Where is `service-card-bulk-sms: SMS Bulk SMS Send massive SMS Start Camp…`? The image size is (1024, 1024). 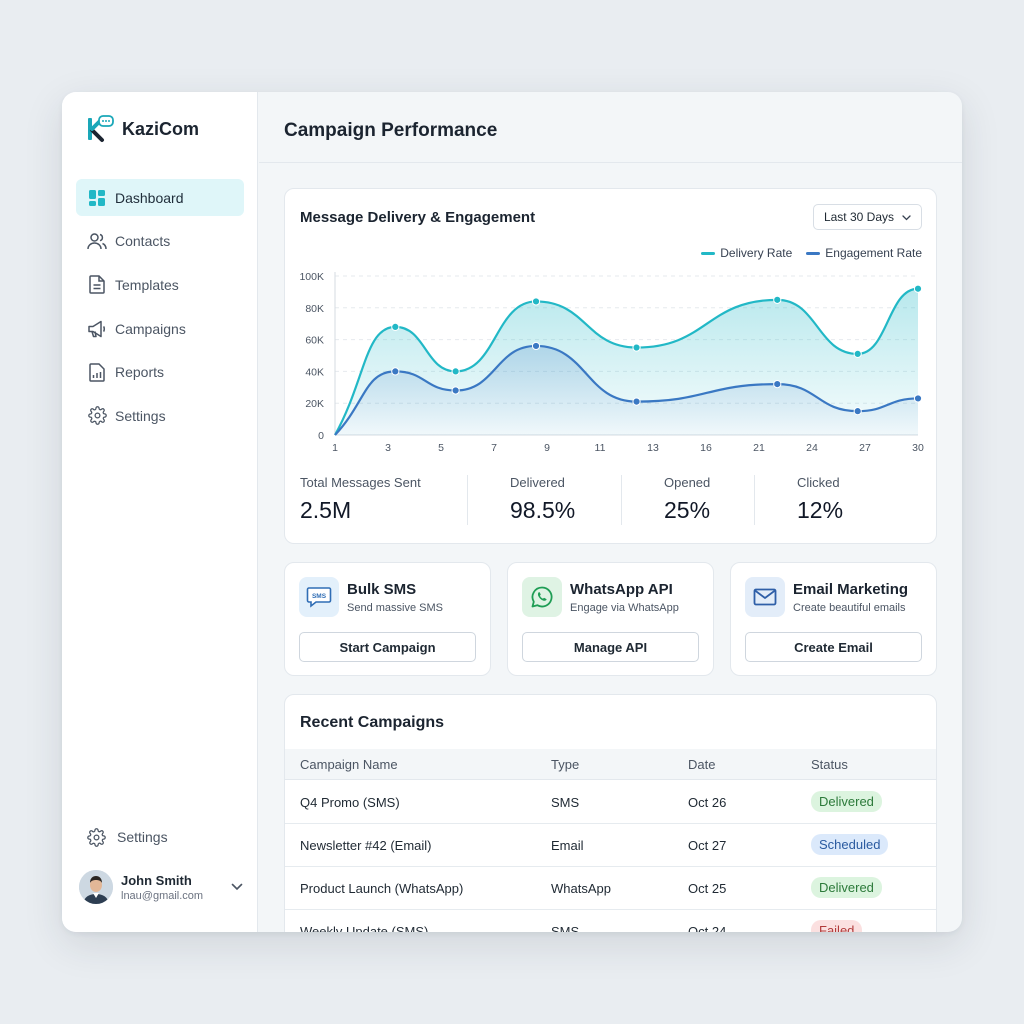
service-card-bulk-sms: SMS Bulk SMS Send massive SMS Start Camp… is located at coordinates (387, 619).